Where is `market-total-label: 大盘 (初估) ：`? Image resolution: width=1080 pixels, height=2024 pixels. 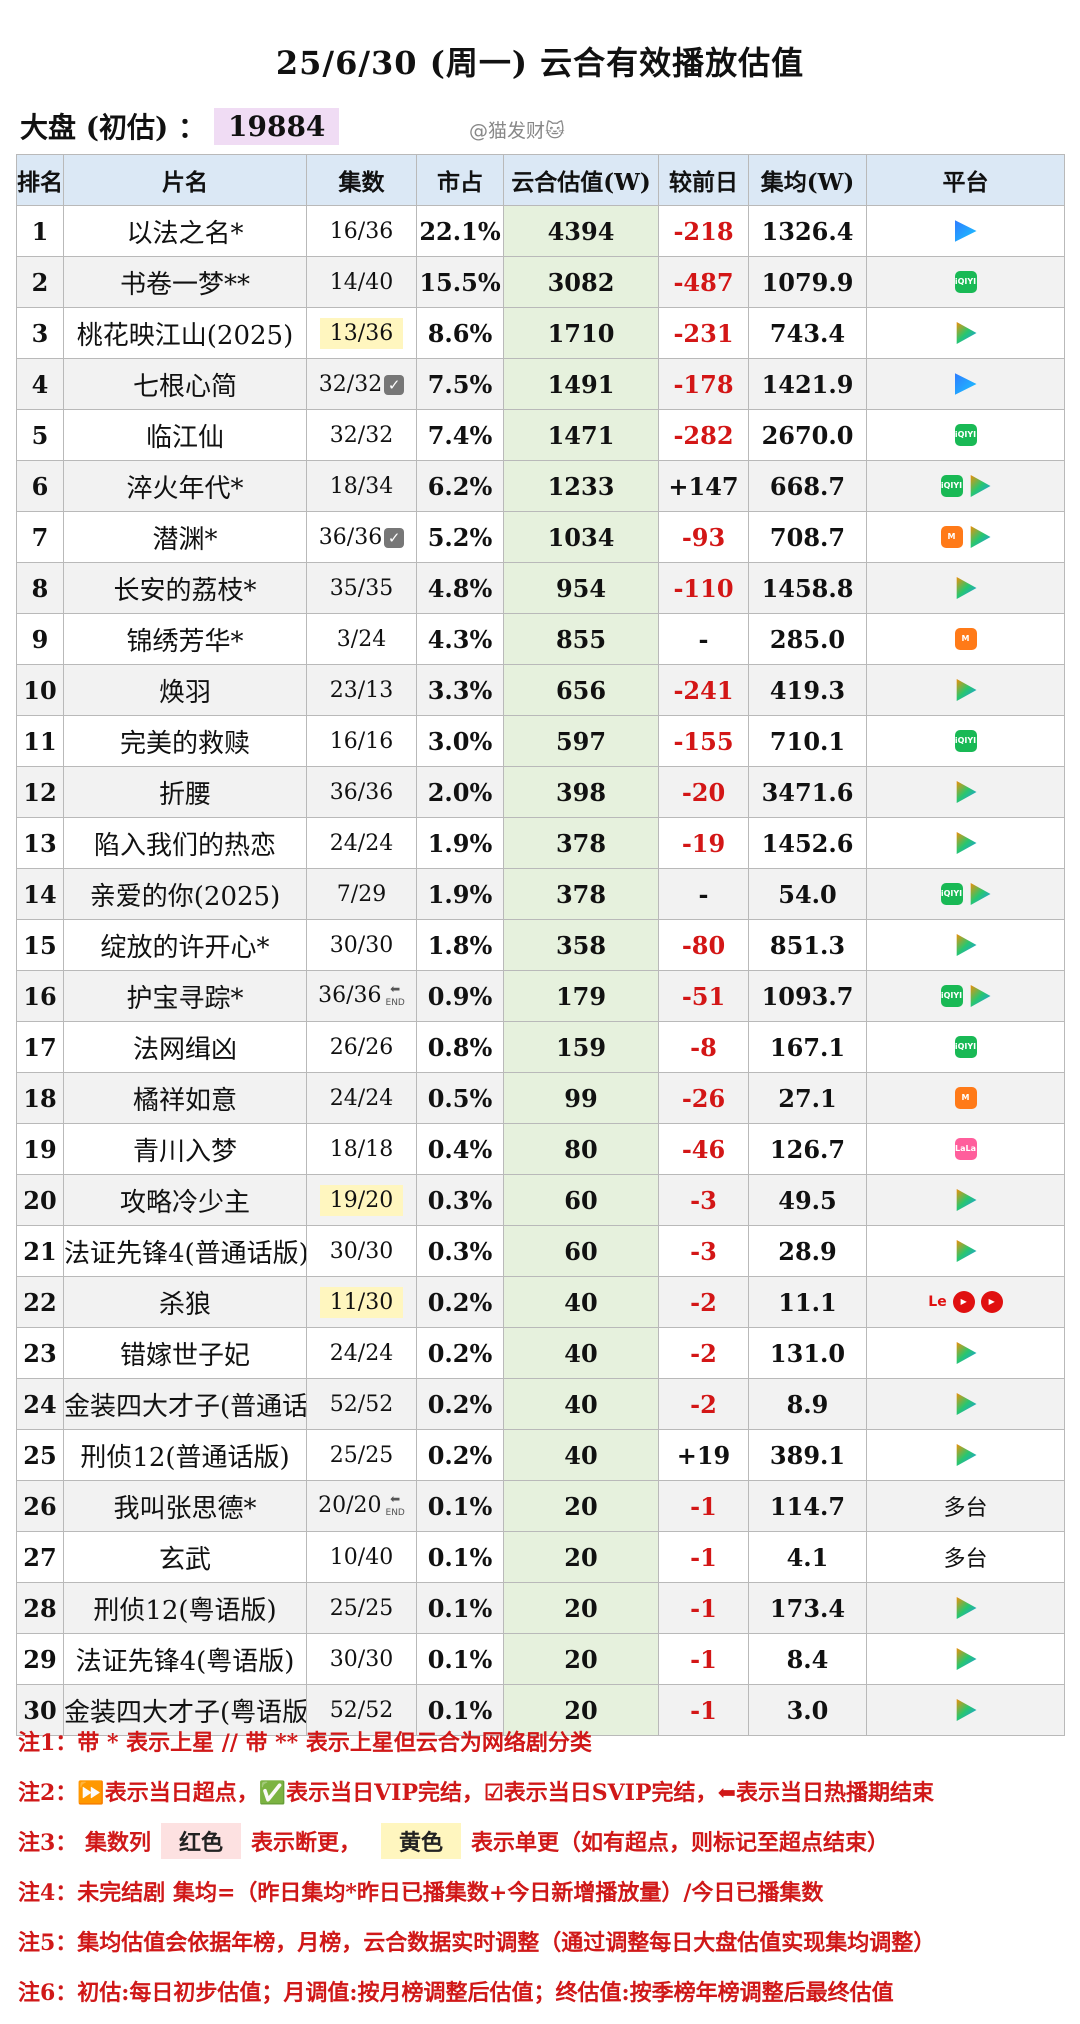 market-total-label: 大盘 (初估) ： is located at coordinates (113, 127).